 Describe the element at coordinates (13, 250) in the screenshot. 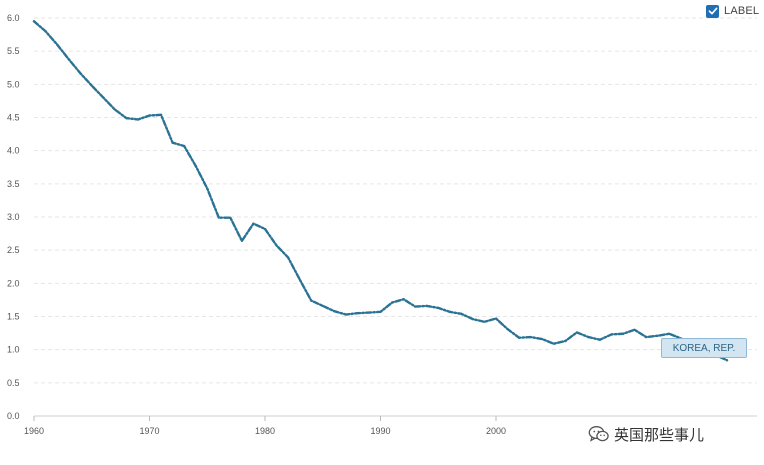

I see `y-tick-label: 2.5` at that location.